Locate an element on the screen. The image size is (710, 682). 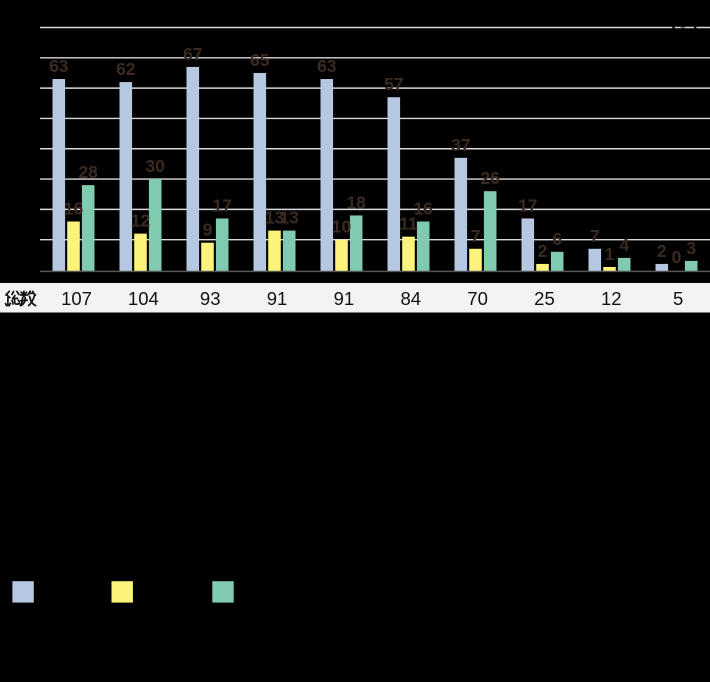
svg-text: 30 is located at coordinates (155, 166).